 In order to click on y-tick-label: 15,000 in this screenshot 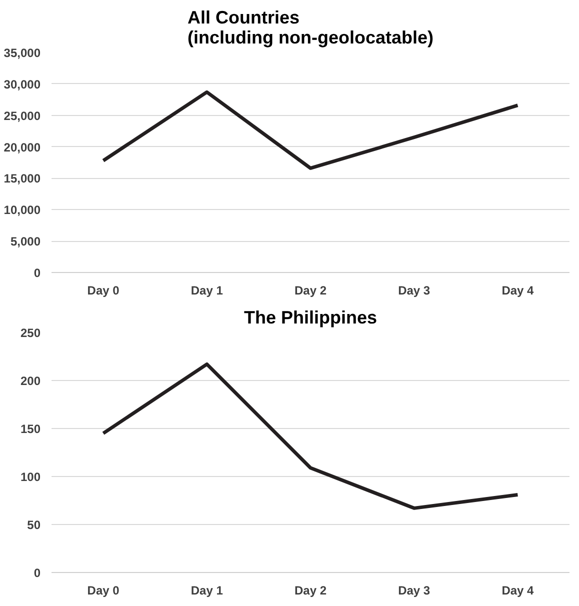, I will do `click(22, 179)`.